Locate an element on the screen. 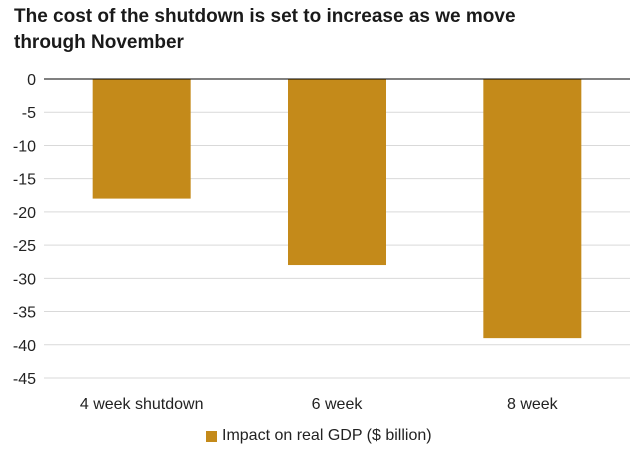 Image resolution: width=636 pixels, height=456 pixels. y-tick-label: -45 is located at coordinates (24, 379).